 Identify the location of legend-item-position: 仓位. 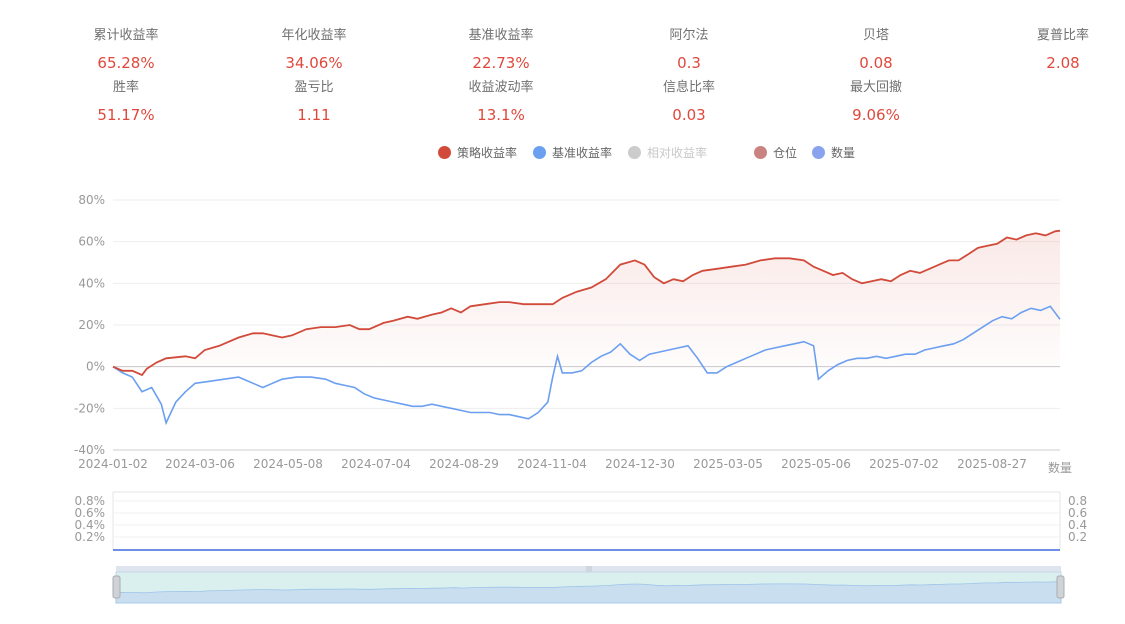
(775, 152).